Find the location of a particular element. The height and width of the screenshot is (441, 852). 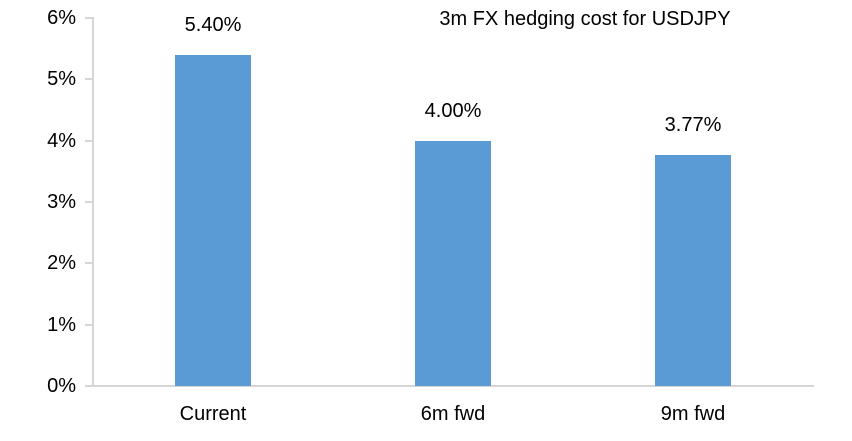

y-axis-tick-label: 3% is located at coordinates (61, 202).